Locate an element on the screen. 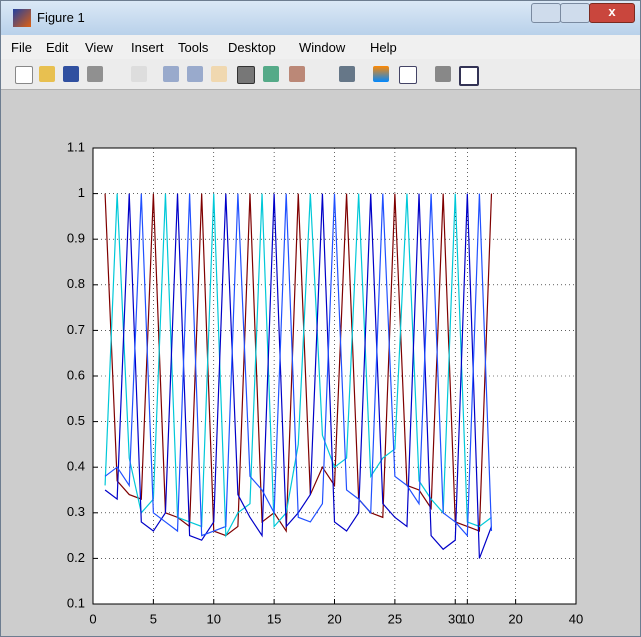 This screenshot has height=637, width=641. menu-item: Window is located at coordinates (322, 47).